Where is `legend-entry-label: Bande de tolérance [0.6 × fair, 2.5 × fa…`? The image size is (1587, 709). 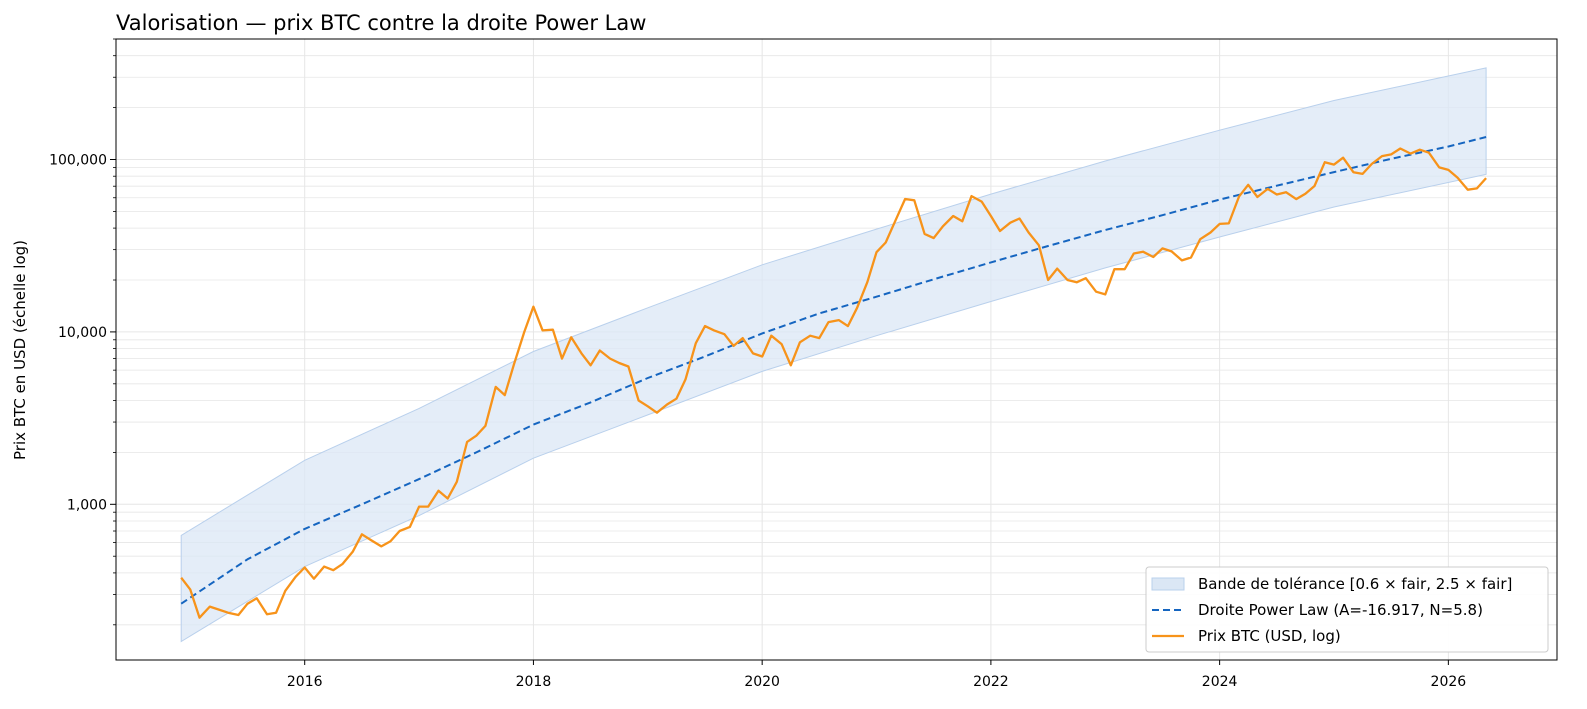
legend-entry-label: Bande de tolérance [0.6 × fair, 2.5 × fa… is located at coordinates (1355, 584).